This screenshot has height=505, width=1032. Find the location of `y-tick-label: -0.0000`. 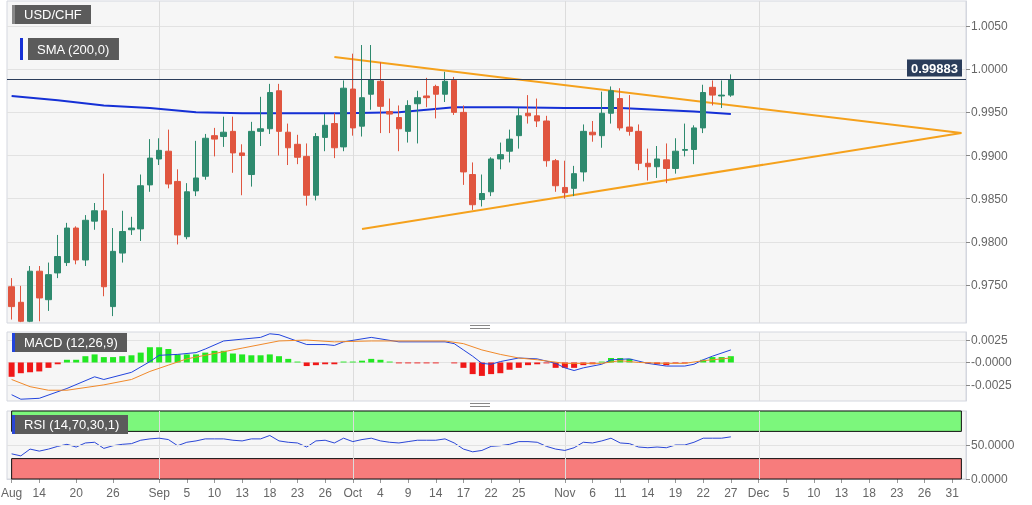

y-tick-label: -0.0000 is located at coordinates (992, 362).